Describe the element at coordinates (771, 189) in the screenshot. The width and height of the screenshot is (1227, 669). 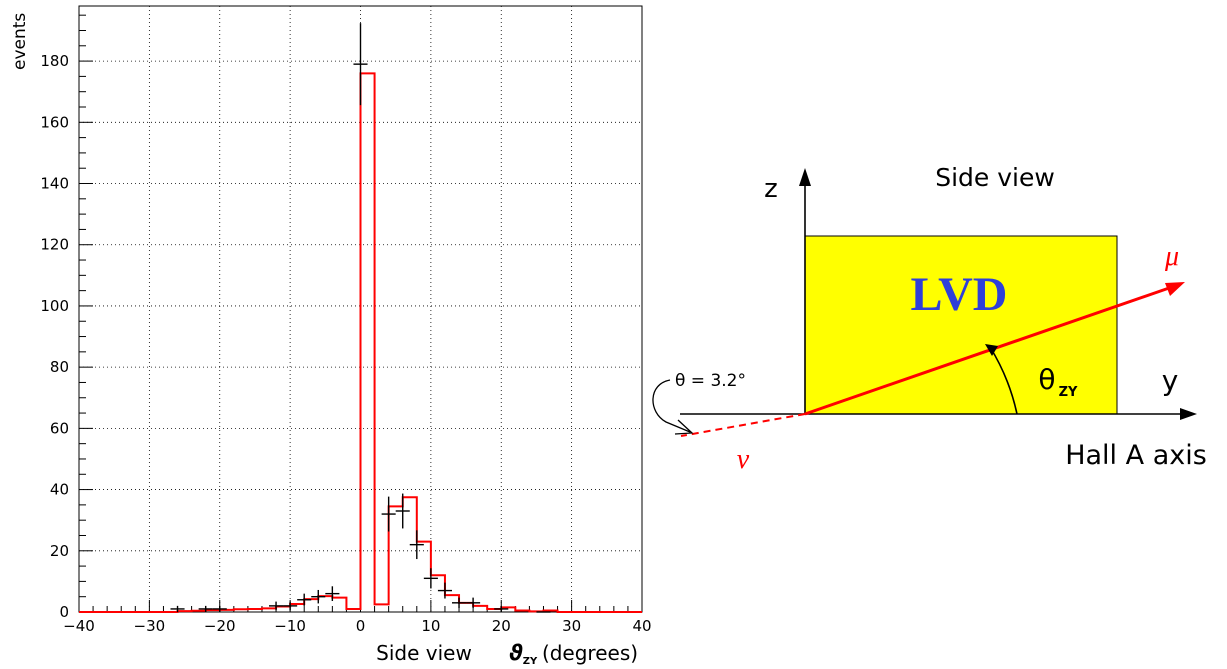
I see `z-axis-label: z` at that location.